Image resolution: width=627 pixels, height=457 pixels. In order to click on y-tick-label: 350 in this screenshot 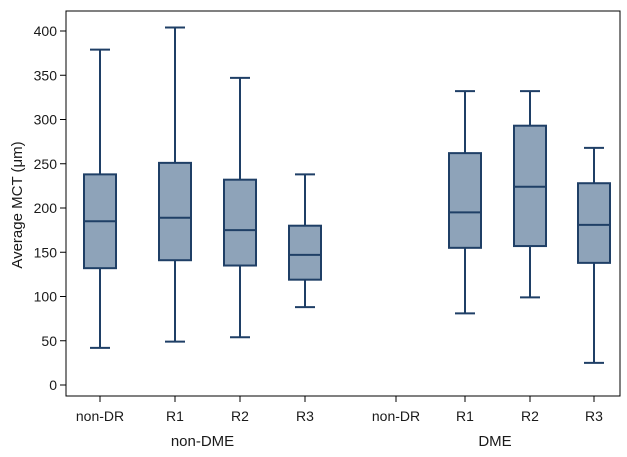, I will do `click(46, 75)`.